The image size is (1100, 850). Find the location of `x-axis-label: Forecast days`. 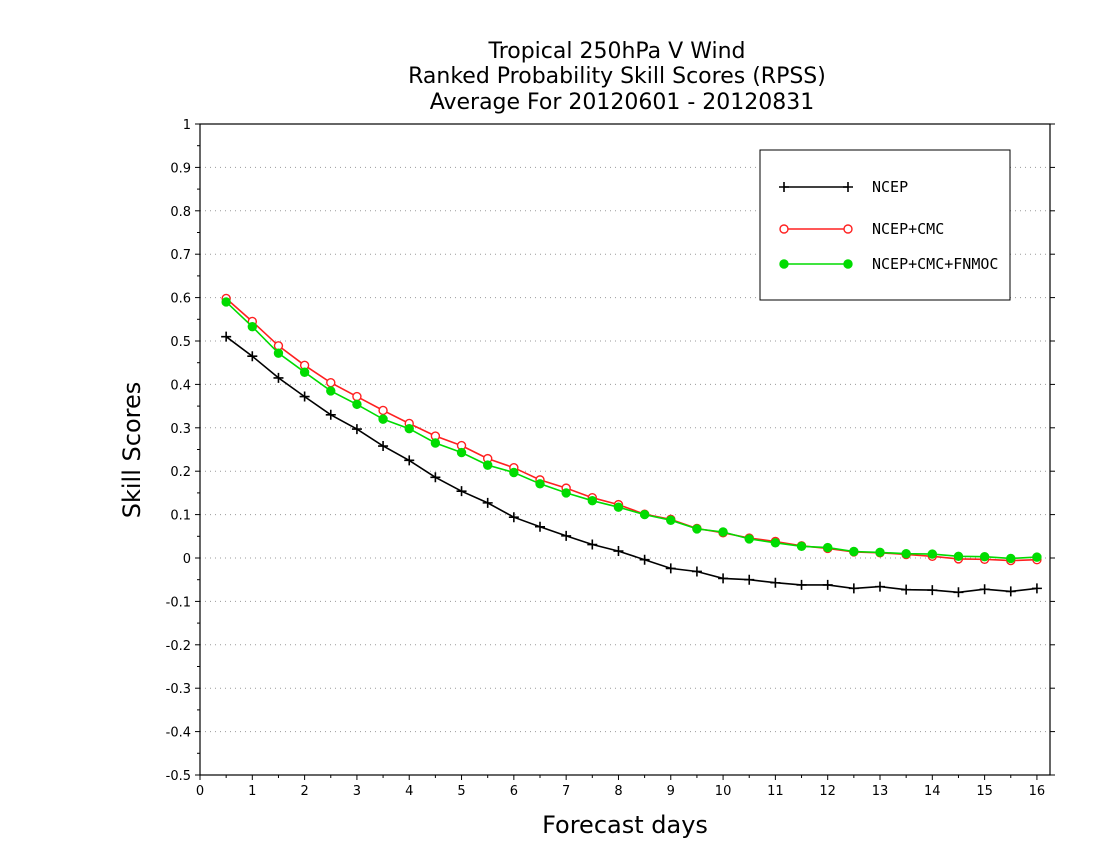

x-axis-label: Forecast days is located at coordinates (625, 825).